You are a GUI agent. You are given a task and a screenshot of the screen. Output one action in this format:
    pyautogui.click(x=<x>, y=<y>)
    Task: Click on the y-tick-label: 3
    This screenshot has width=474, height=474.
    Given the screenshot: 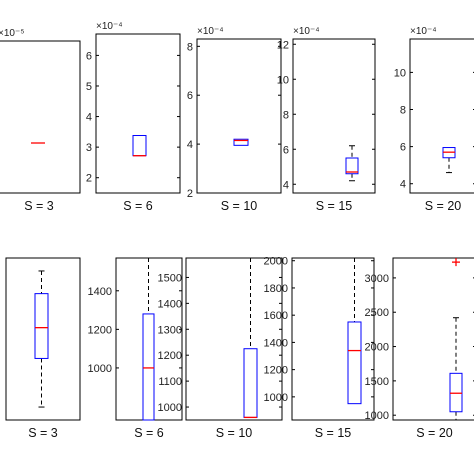 What is the action you would take?
    pyautogui.click(x=89, y=148)
    